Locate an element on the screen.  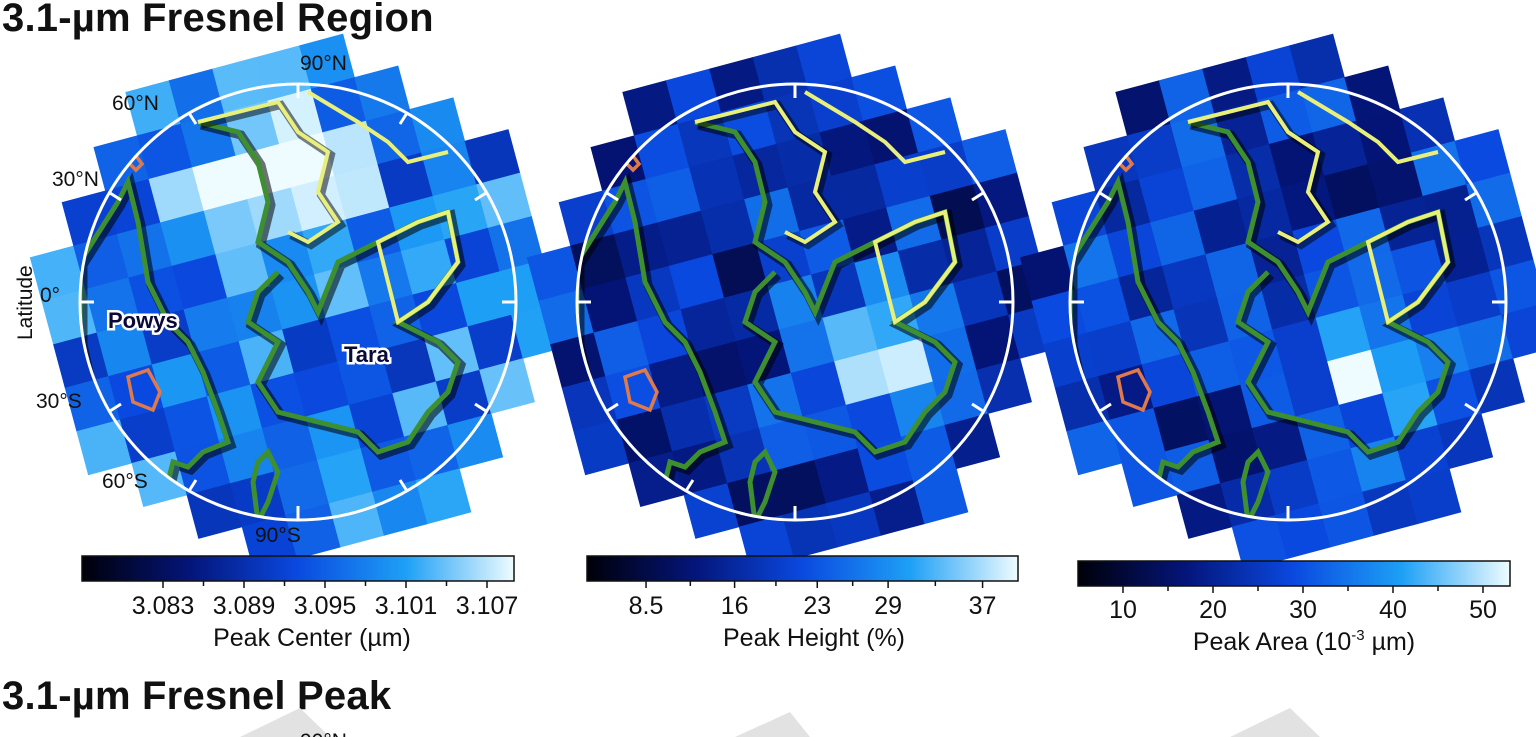
latitude-axis-label: Latitude is located at coordinates (25, 302).